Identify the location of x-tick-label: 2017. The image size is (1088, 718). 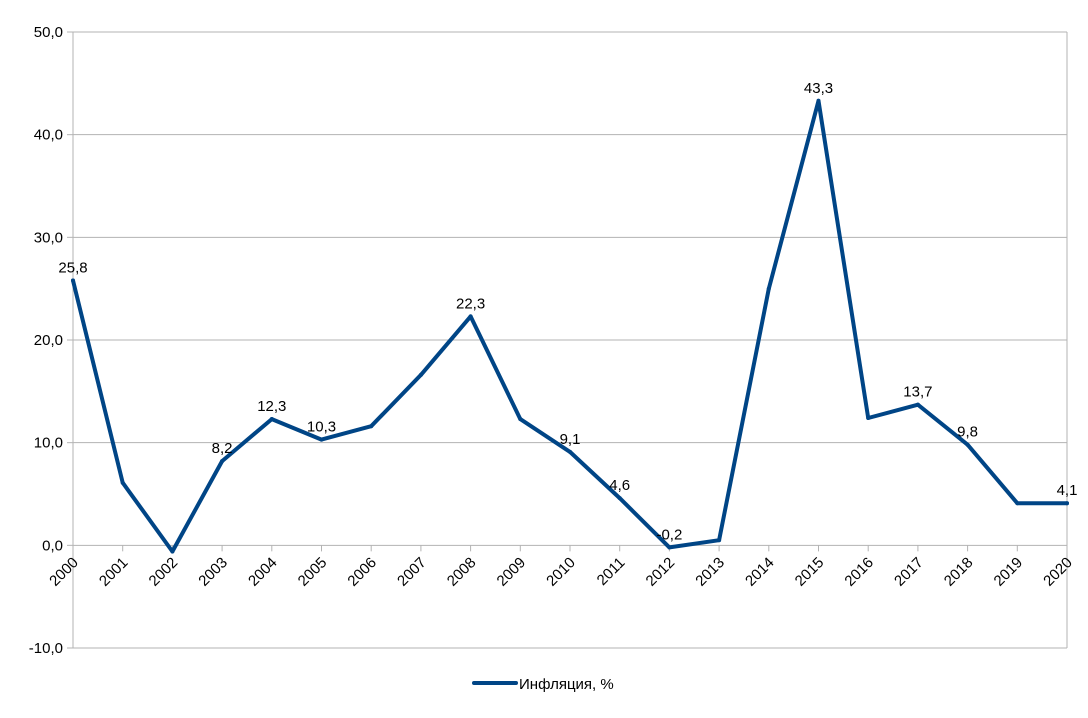
(909, 572).